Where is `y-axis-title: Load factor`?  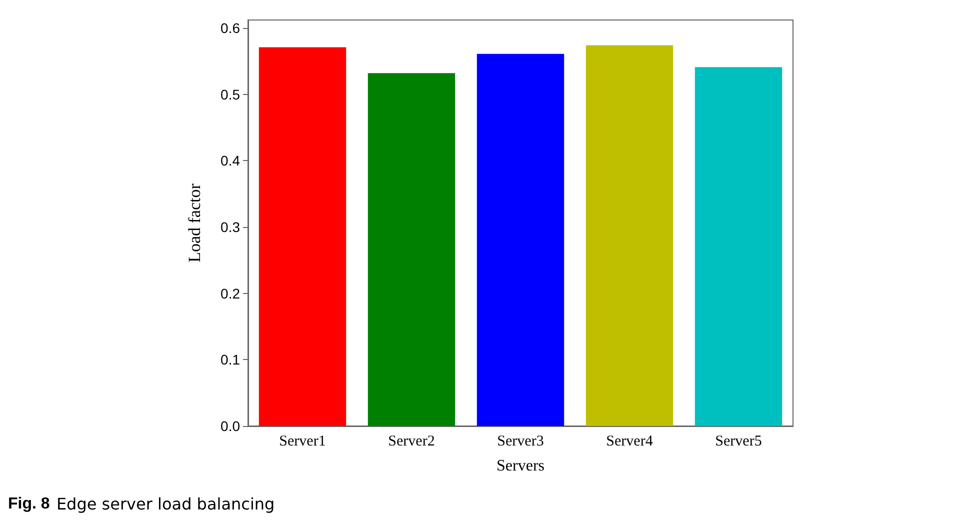
y-axis-title: Load factor is located at coordinates (194, 222).